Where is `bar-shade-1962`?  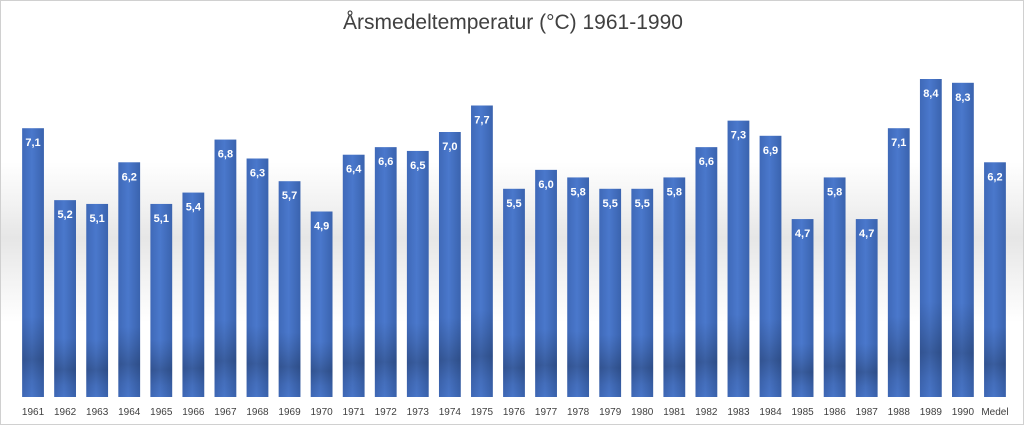
bar-shade-1962 is located at coordinates (65, 298).